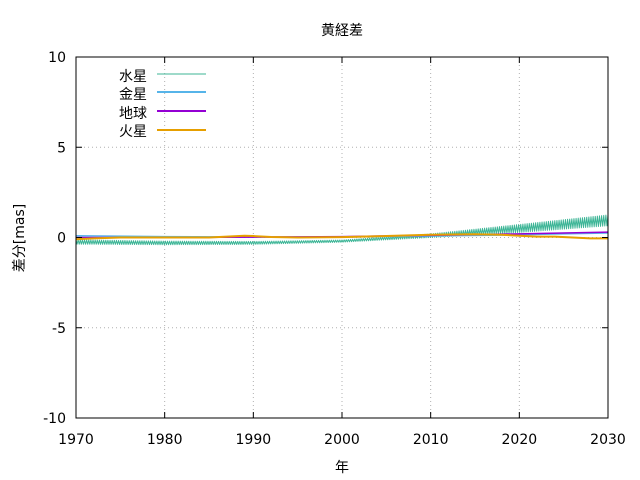  What do you see at coordinates (59, 329) in the screenshot?
I see `y-tick-label: -5` at bounding box center [59, 329].